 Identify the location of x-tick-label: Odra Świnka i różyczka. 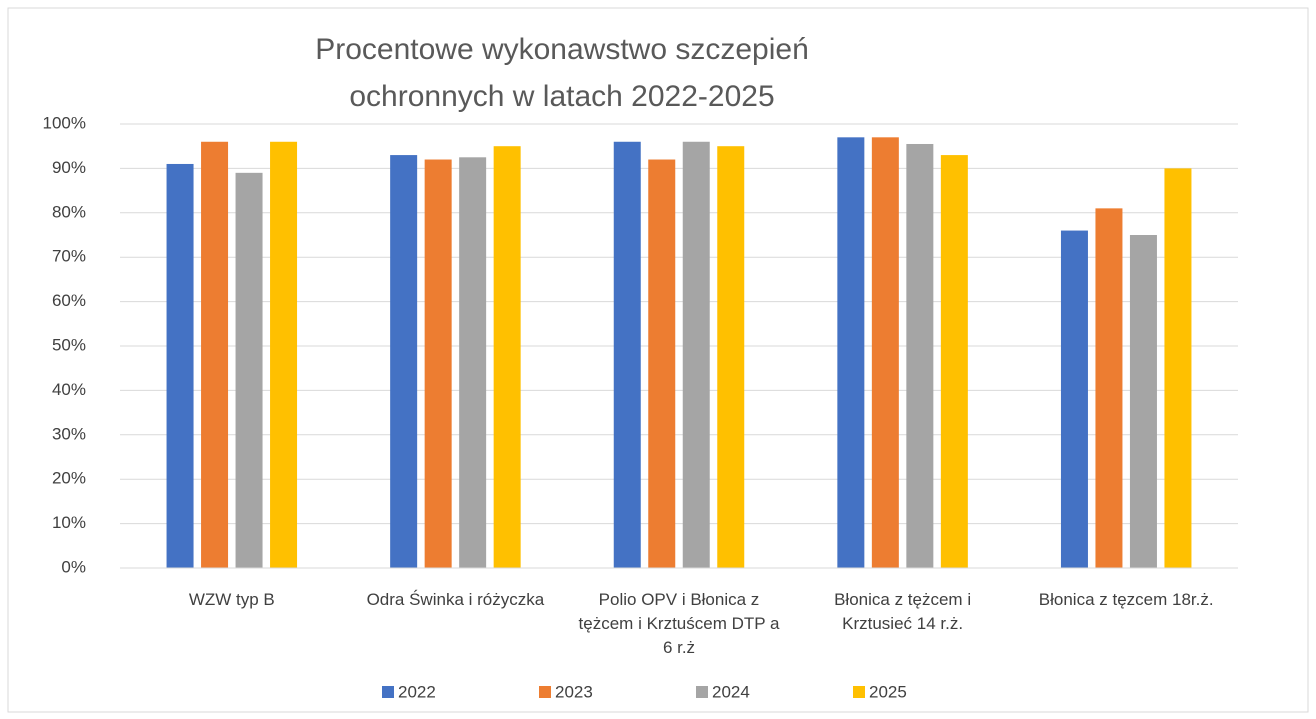
(455, 599).